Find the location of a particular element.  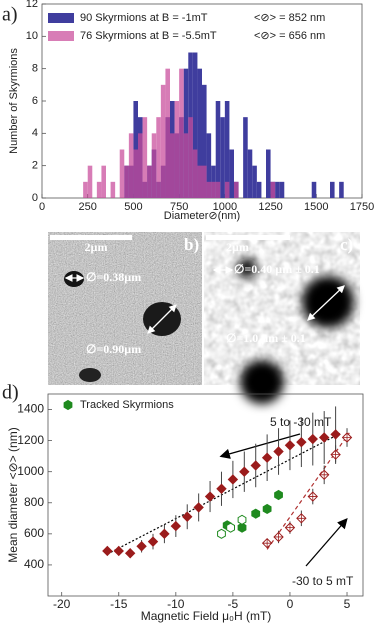

y-tick-label: 600 is located at coordinates (34, 533).